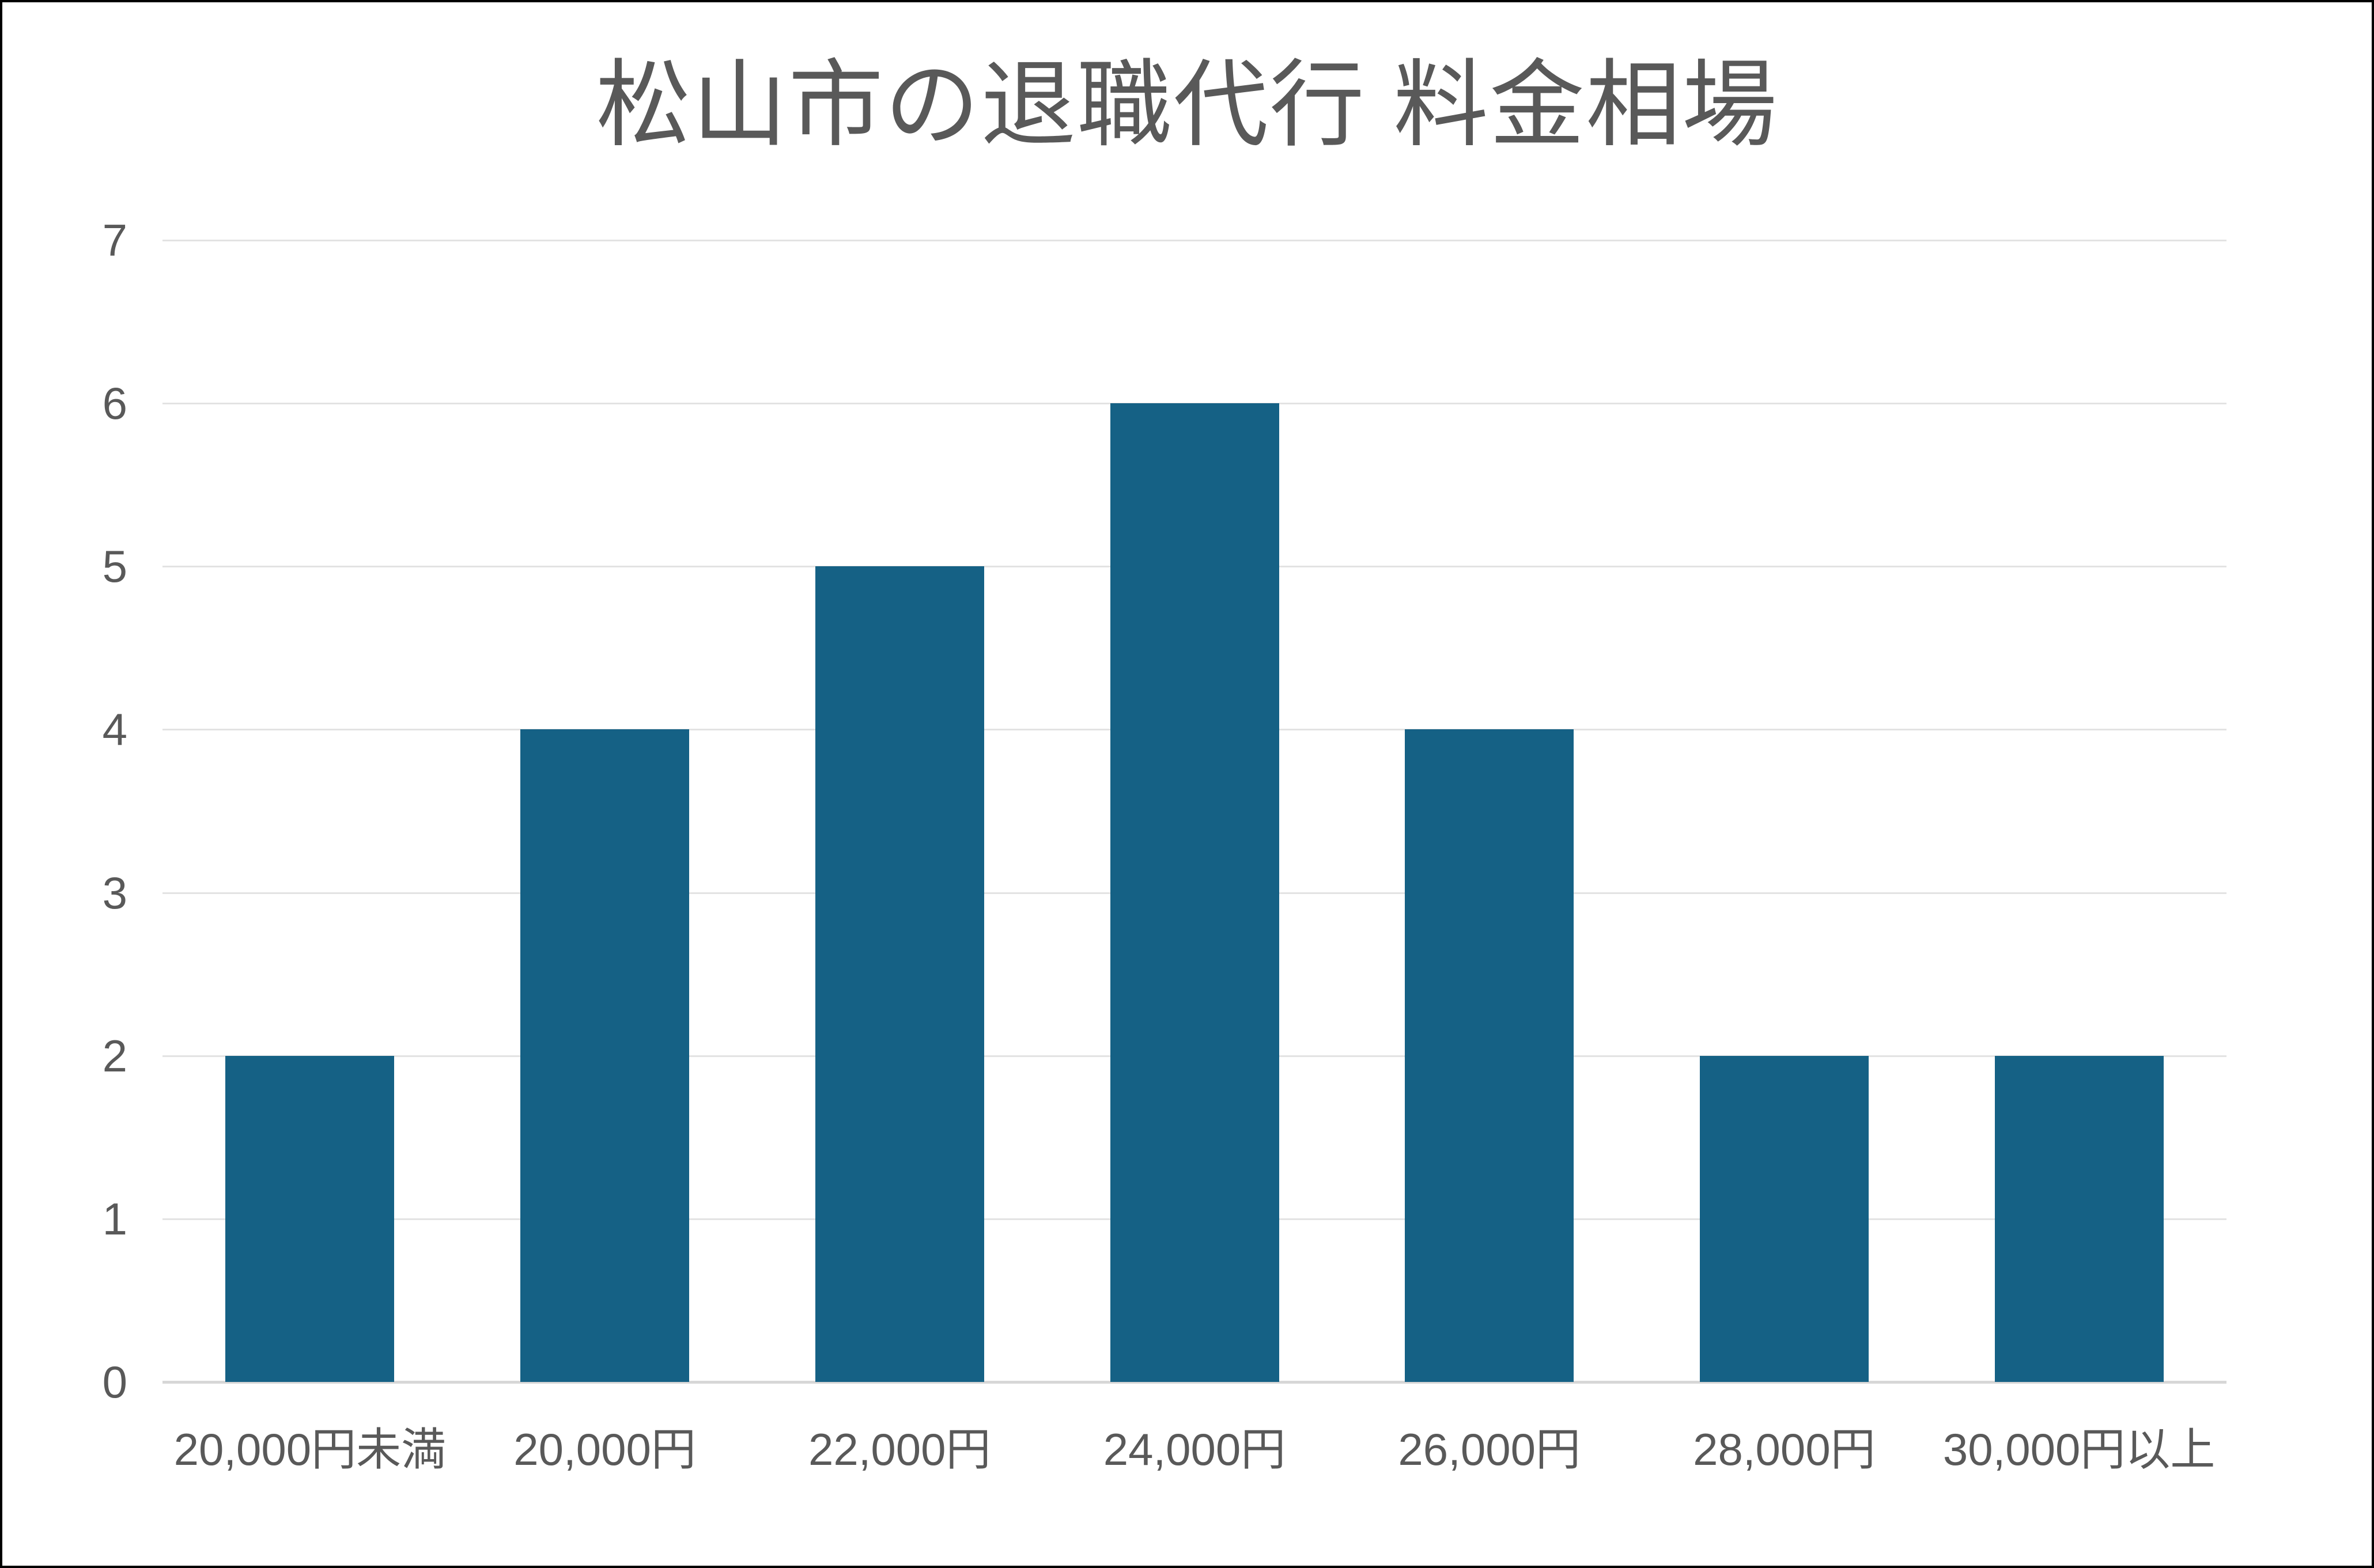  What do you see at coordinates (114, 566) in the screenshot?
I see `y-axis-tick-label: 5` at bounding box center [114, 566].